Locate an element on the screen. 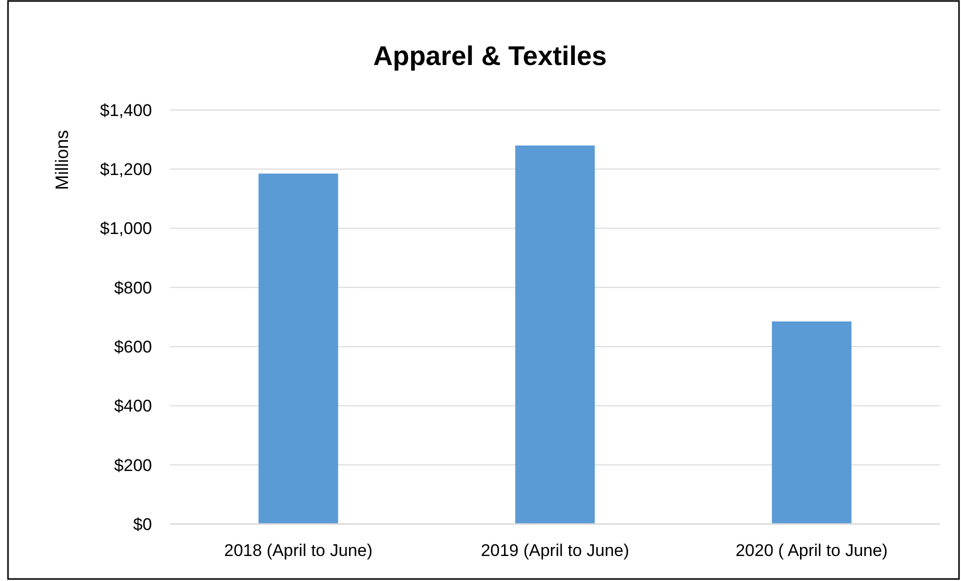  y-tick-label: $1,000 is located at coordinates (126, 228).